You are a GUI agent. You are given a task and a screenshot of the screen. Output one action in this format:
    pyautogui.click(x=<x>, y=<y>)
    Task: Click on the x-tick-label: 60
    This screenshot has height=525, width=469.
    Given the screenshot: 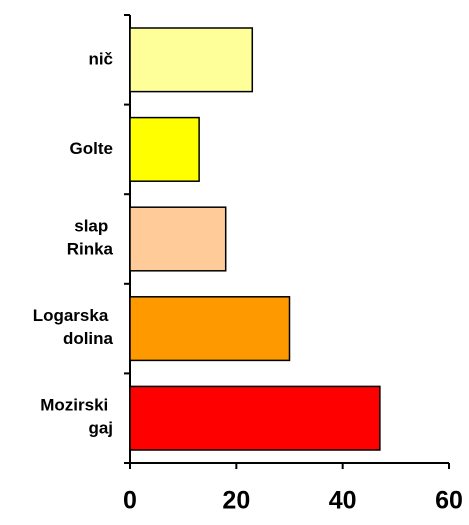 What is the action you would take?
    pyautogui.click(x=449, y=501)
    